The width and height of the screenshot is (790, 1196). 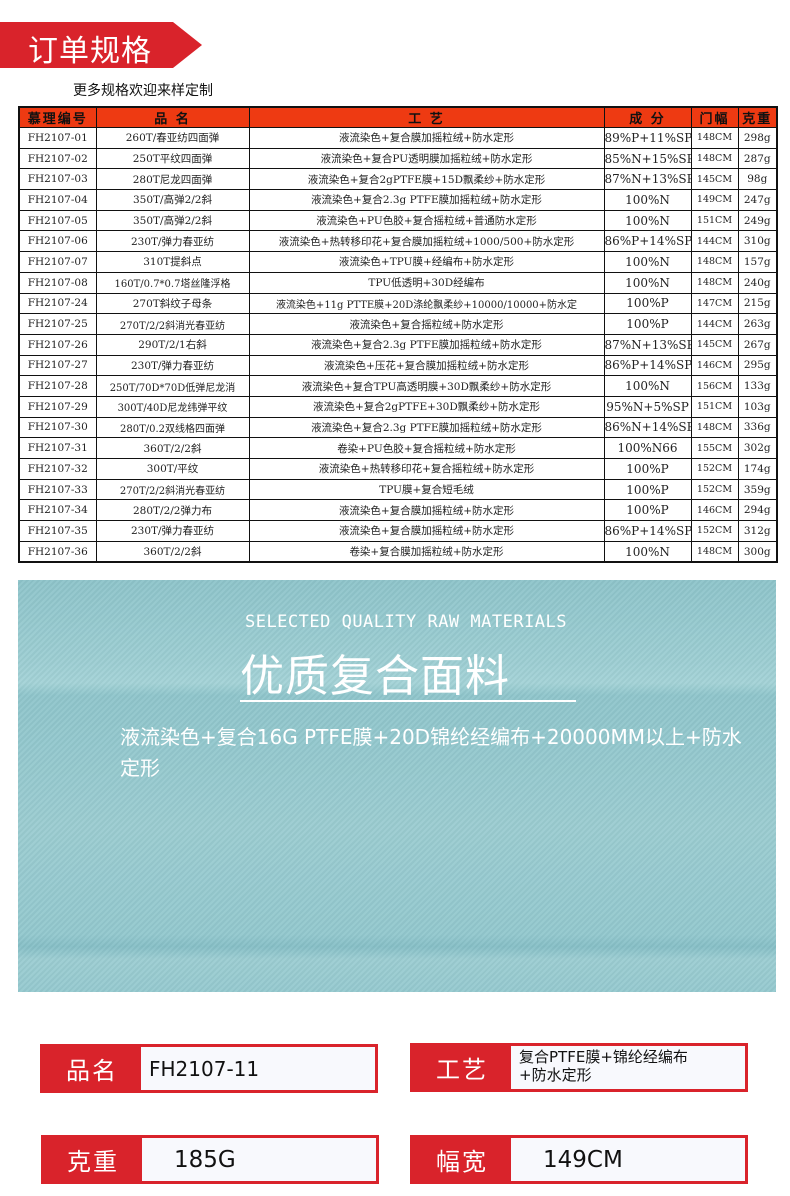 What do you see at coordinates (757, 448) in the screenshot?
I see `cell-weight: 302g` at bounding box center [757, 448].